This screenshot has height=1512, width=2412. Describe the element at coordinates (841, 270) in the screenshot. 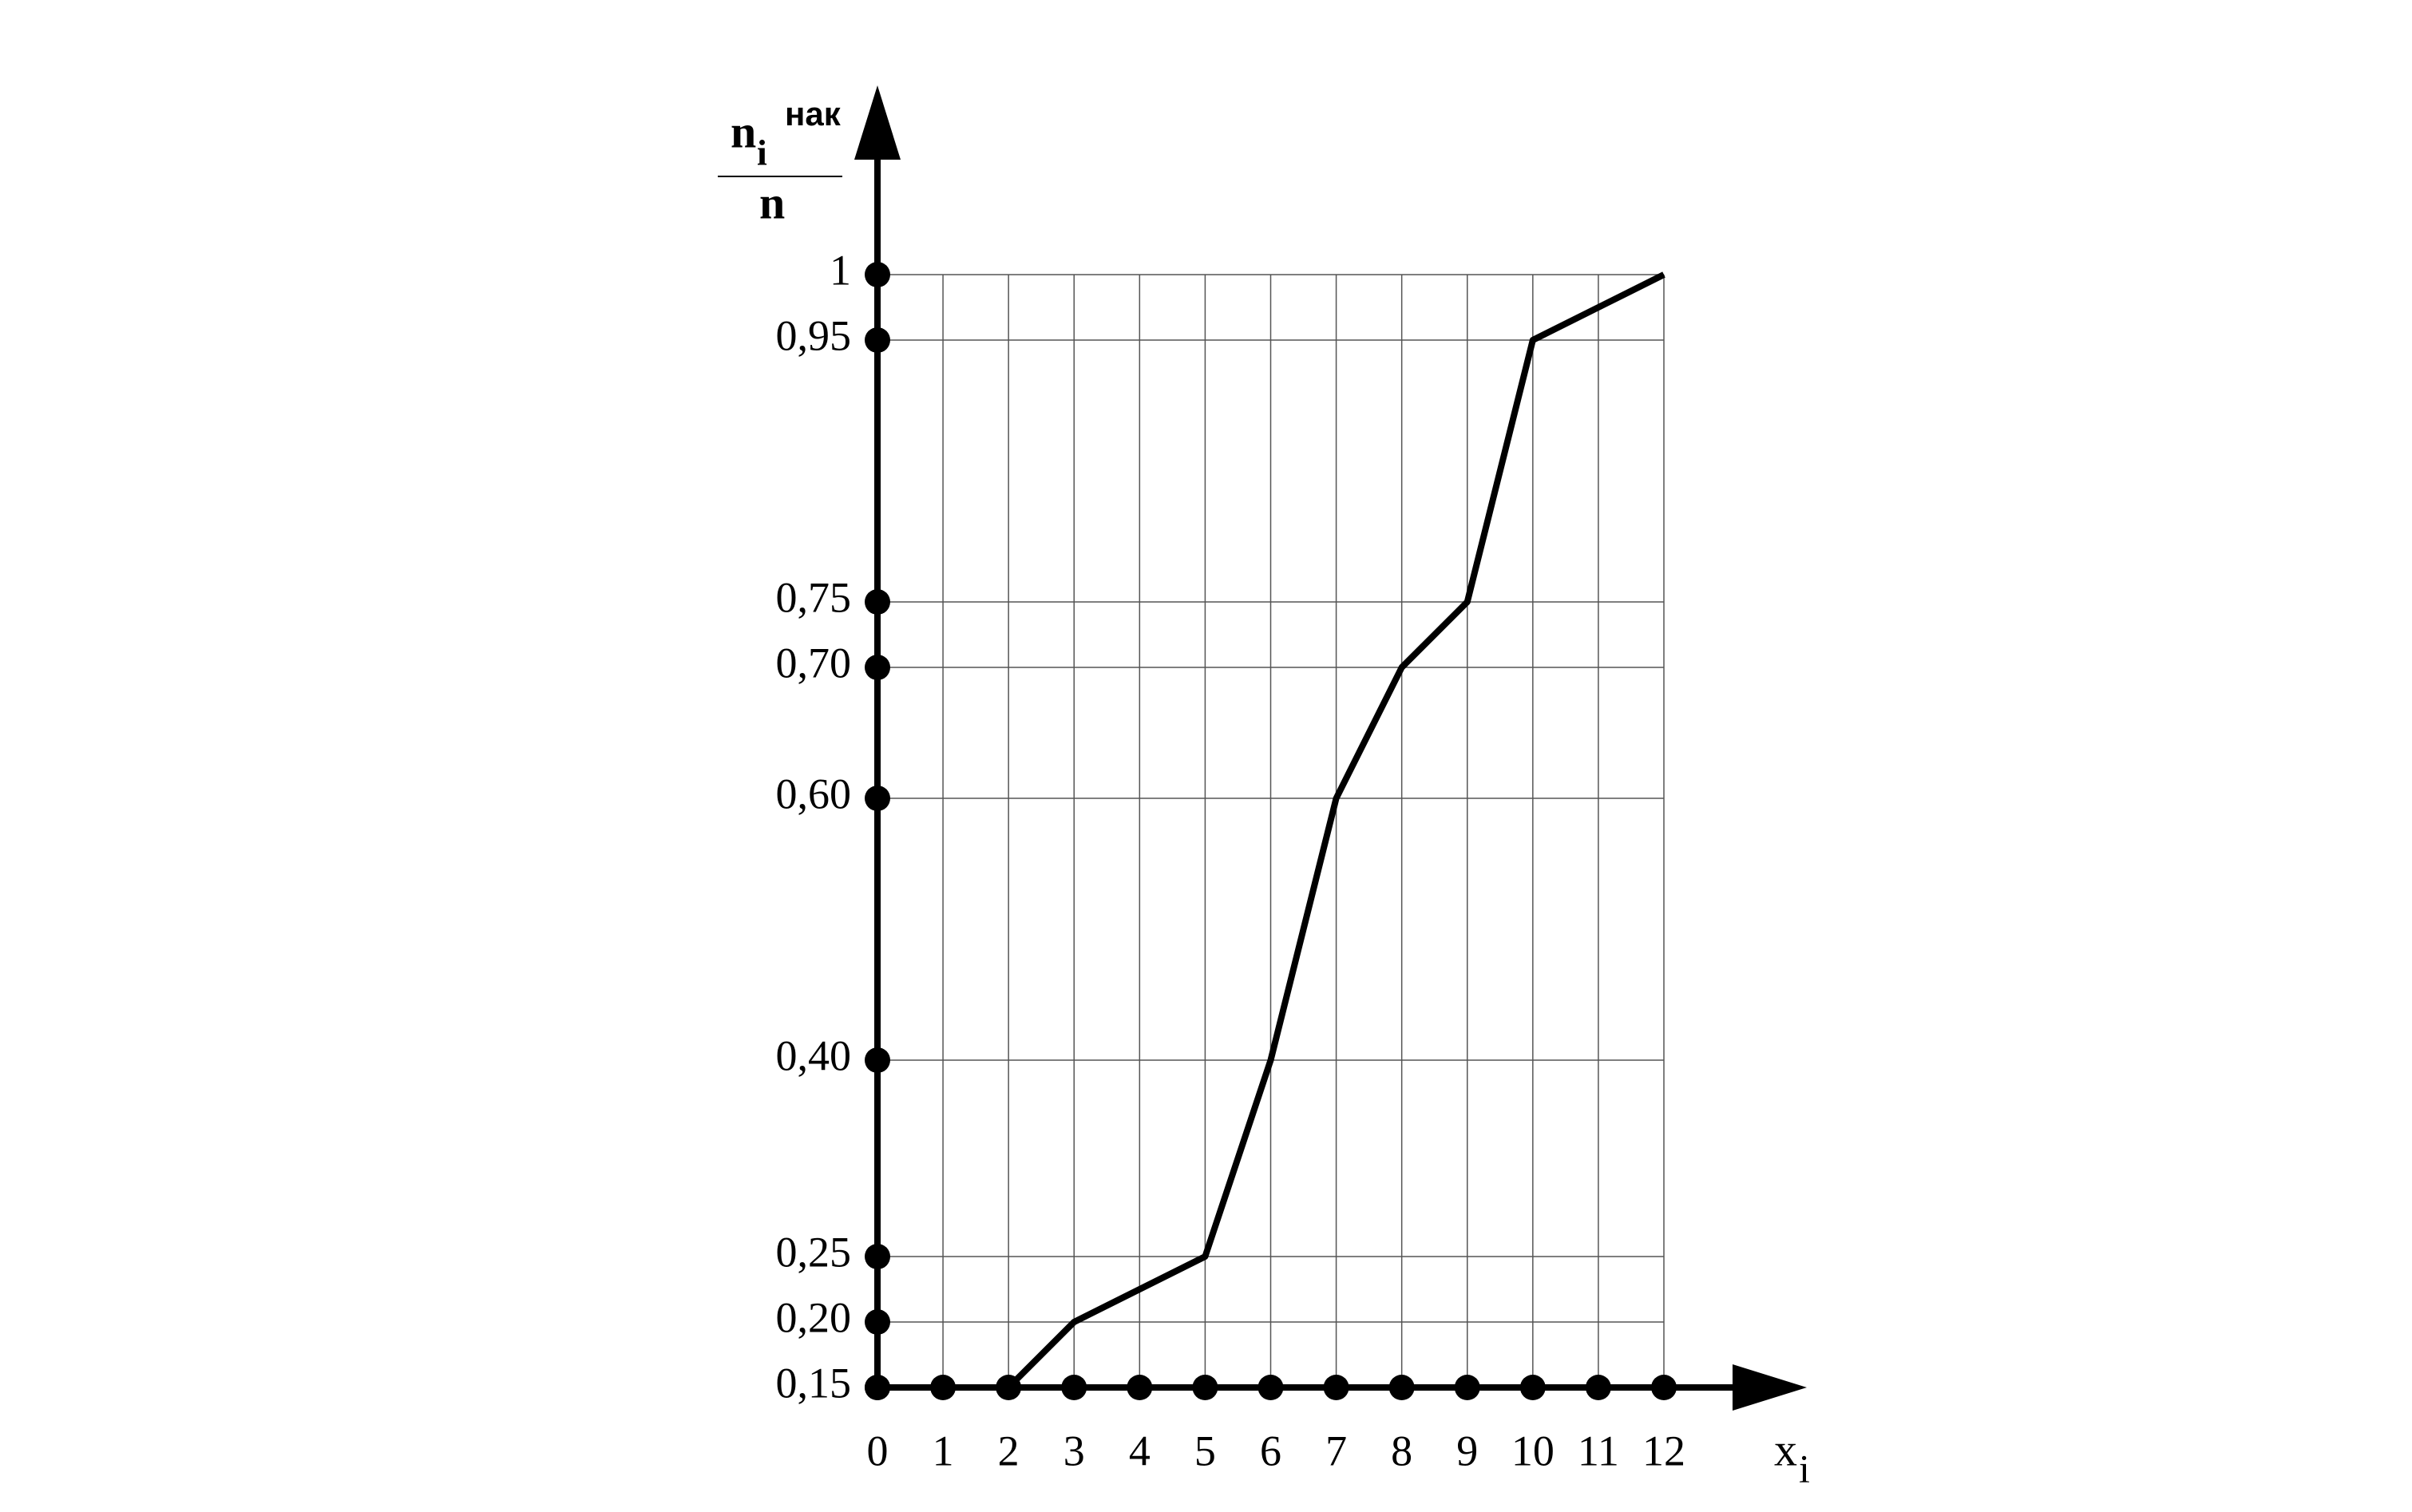

I see `y-tick-label: 1` at that location.